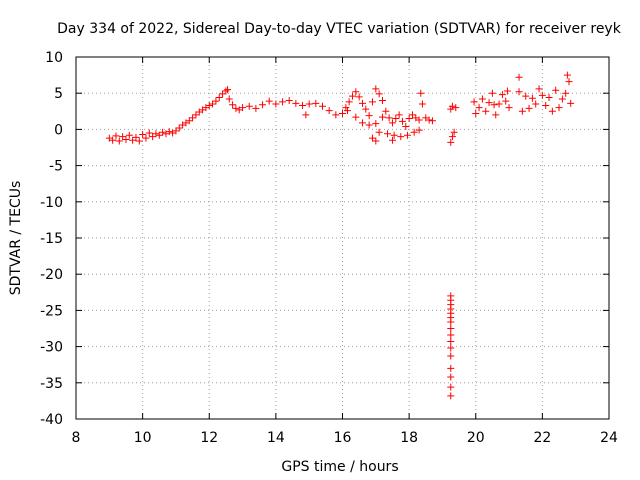  Describe the element at coordinates (51, 348) in the screenshot. I see `y-tick-label: -30` at that location.